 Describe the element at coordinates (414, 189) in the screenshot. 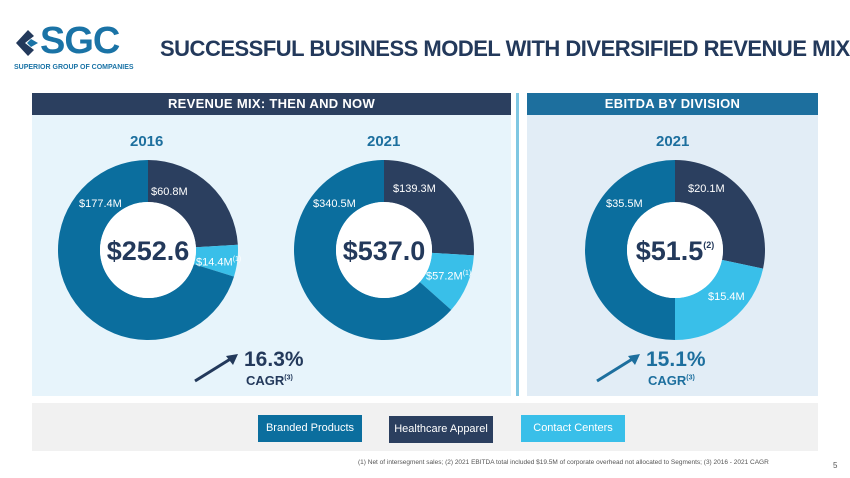

I see `slice-label-healthcare: $139.3M` at that location.